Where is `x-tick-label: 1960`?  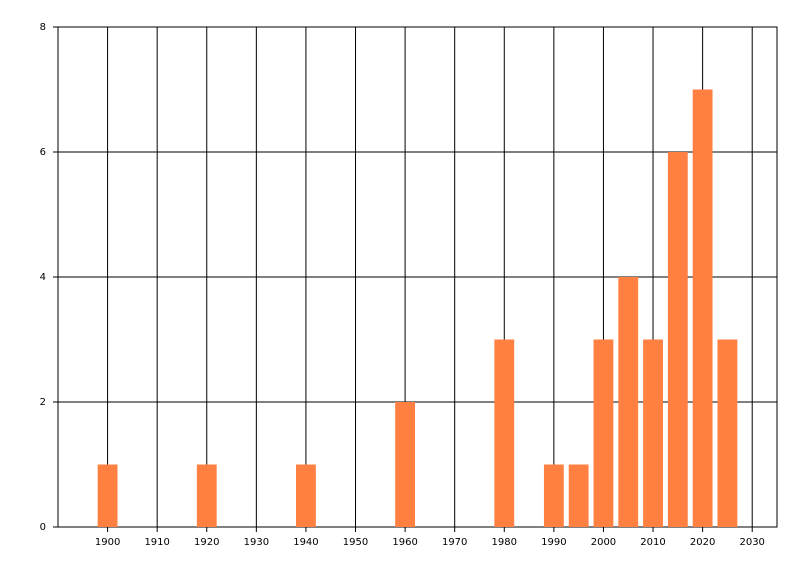 x-tick-label: 1960 is located at coordinates (404, 542).